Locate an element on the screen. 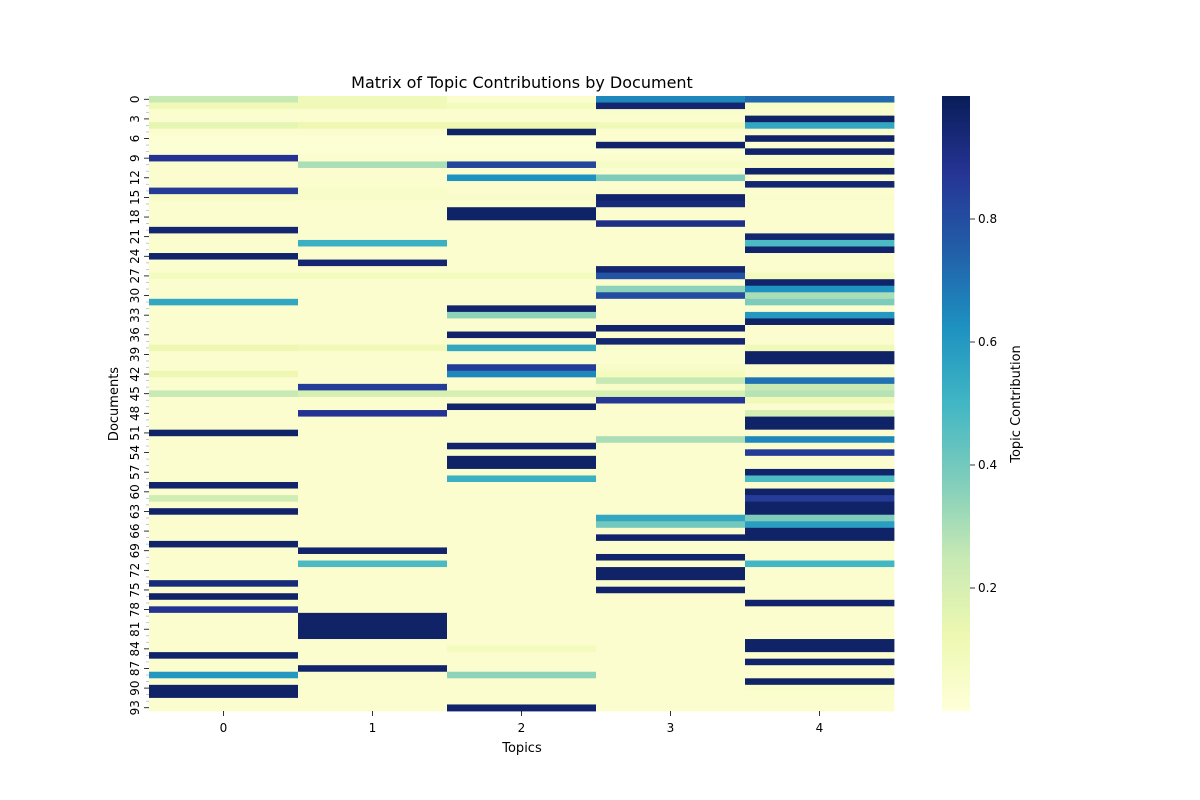 The height and width of the screenshot is (800, 1200). y-tick-label: 87 is located at coordinates (135, 668).